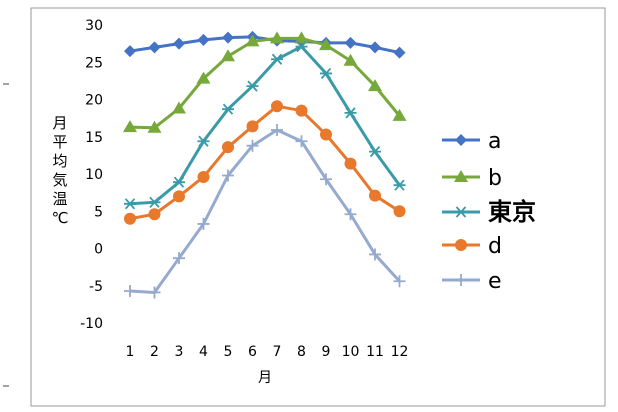 The height and width of the screenshot is (412, 618). Describe the element at coordinates (179, 352) in the screenshot. I see `x-tick-label: 3` at that location.